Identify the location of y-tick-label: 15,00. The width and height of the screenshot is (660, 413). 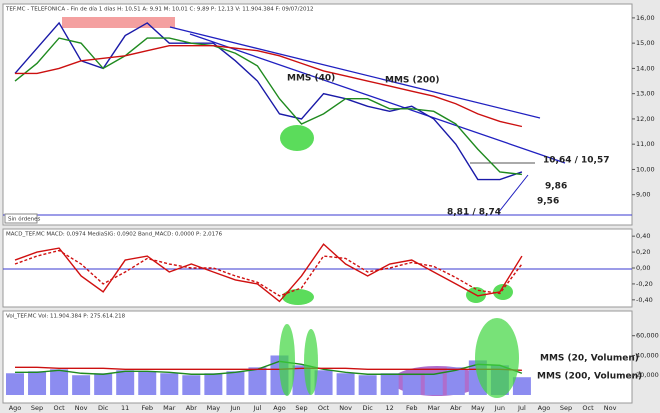
(645, 43).